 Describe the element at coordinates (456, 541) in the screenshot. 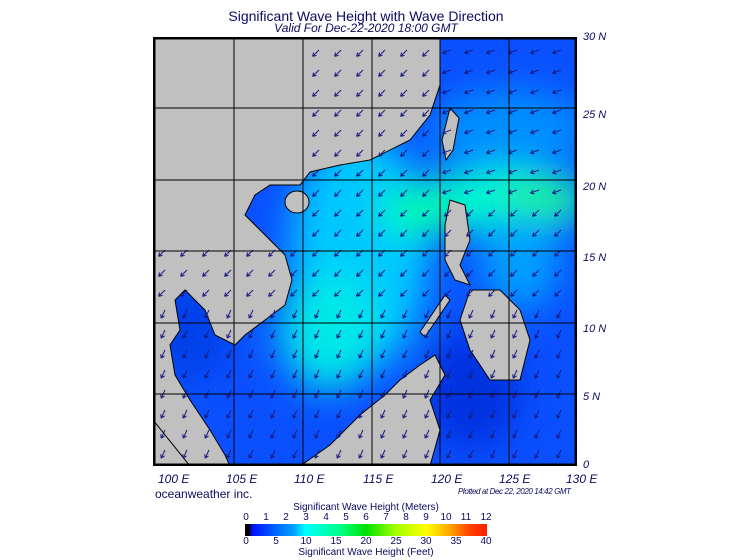

I see `feet-tick: 35` at that location.